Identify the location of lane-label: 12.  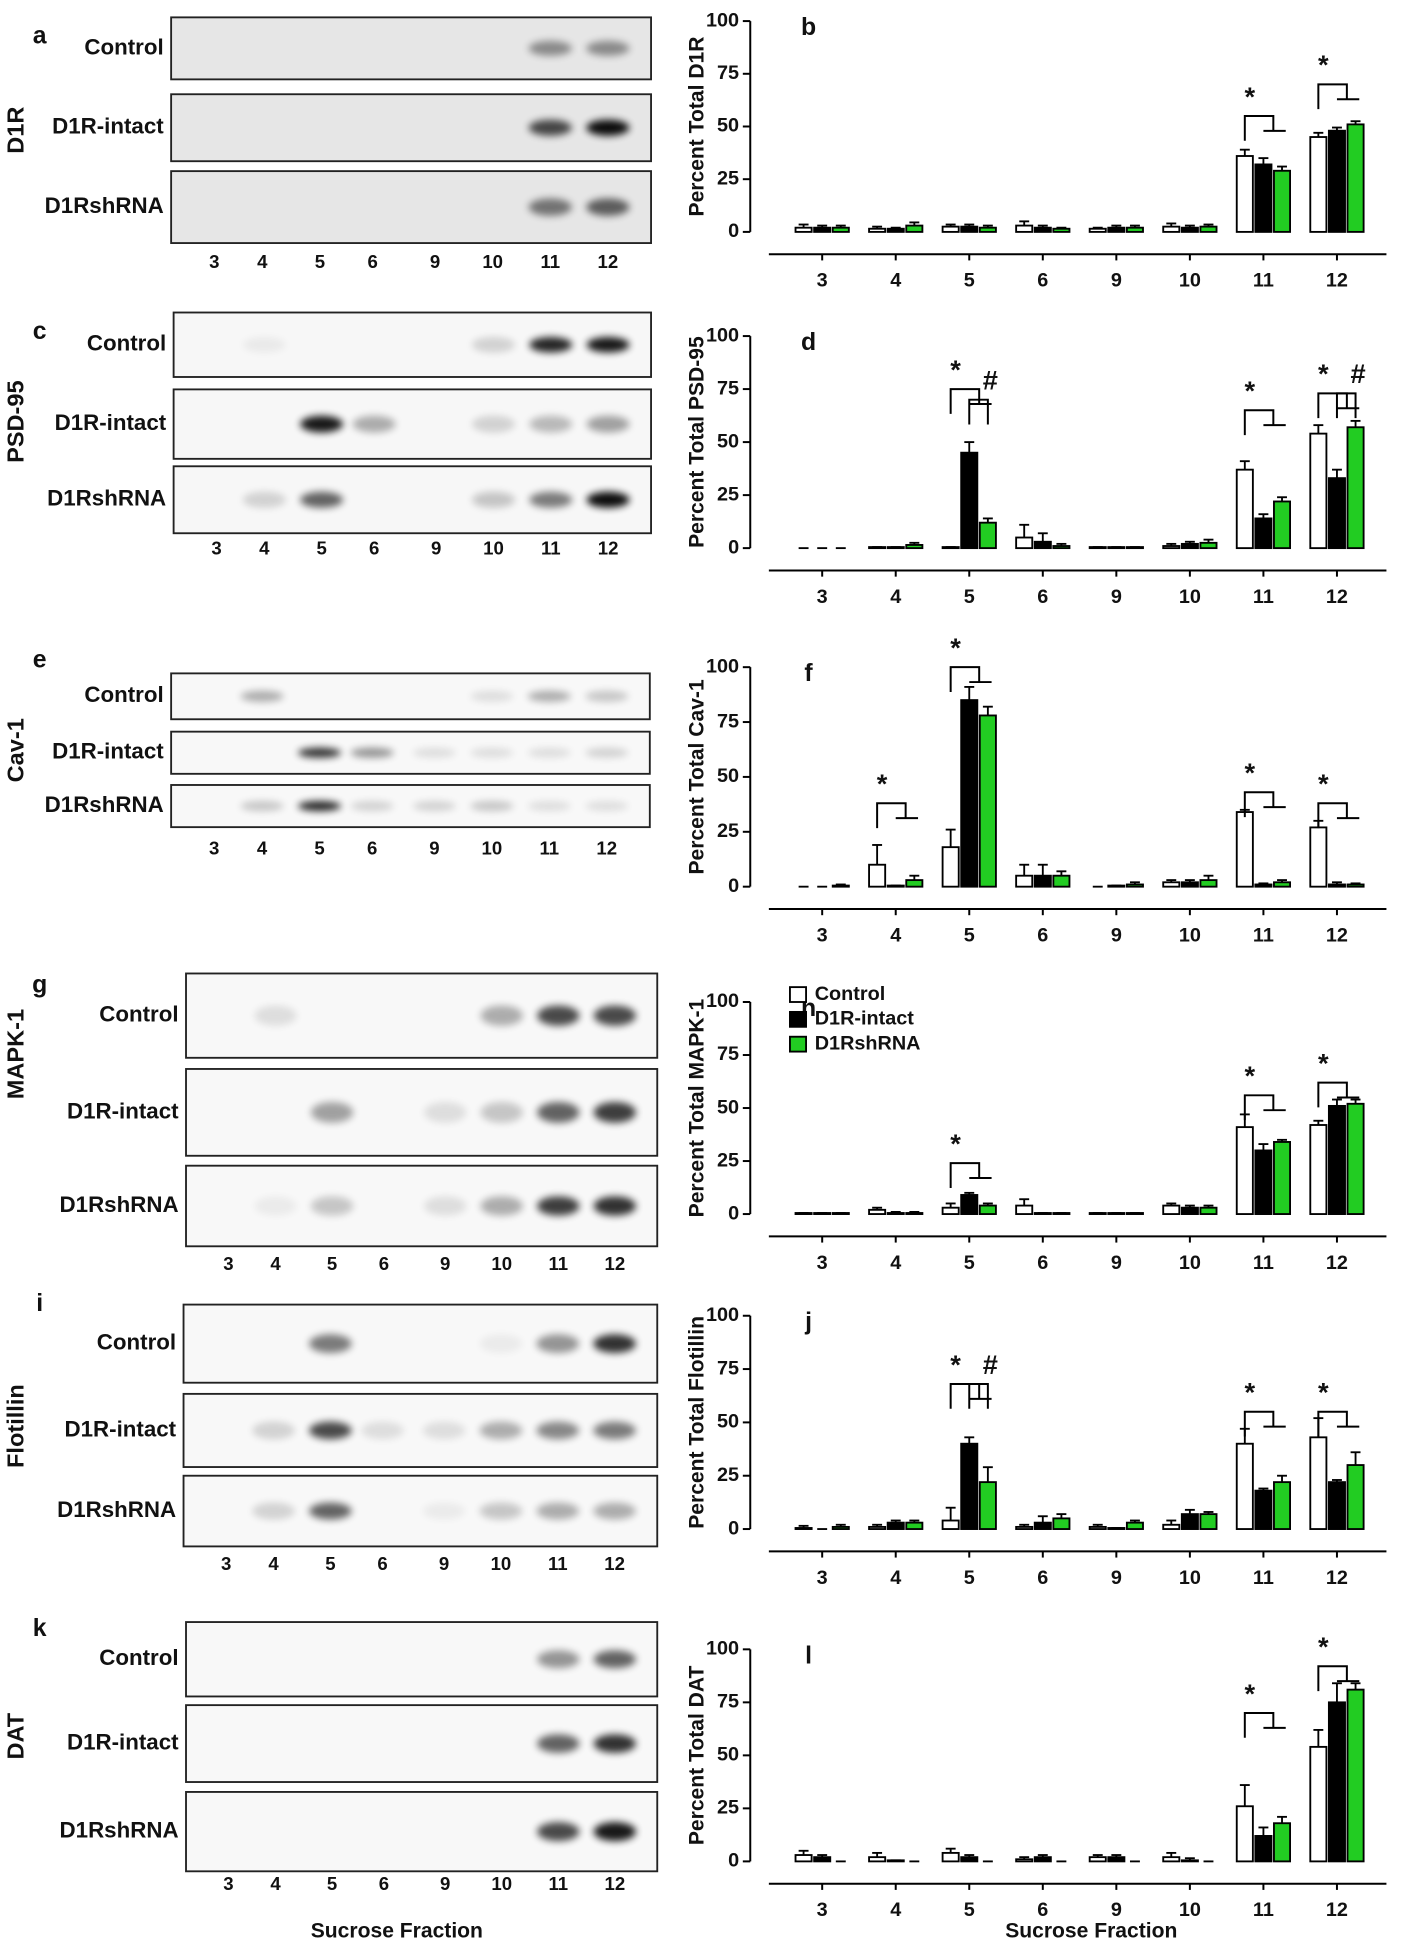
(614, 1563).